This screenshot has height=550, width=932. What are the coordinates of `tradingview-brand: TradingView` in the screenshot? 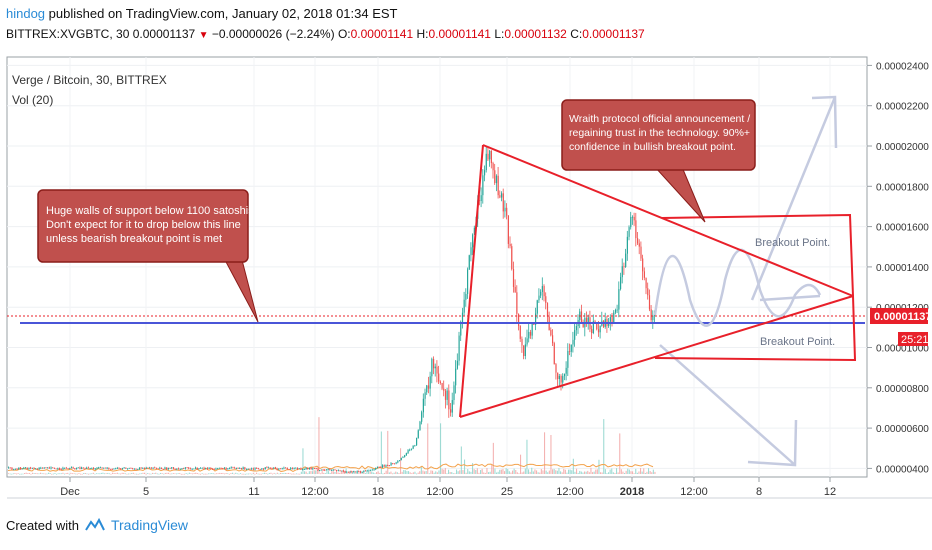 It's located at (149, 525).